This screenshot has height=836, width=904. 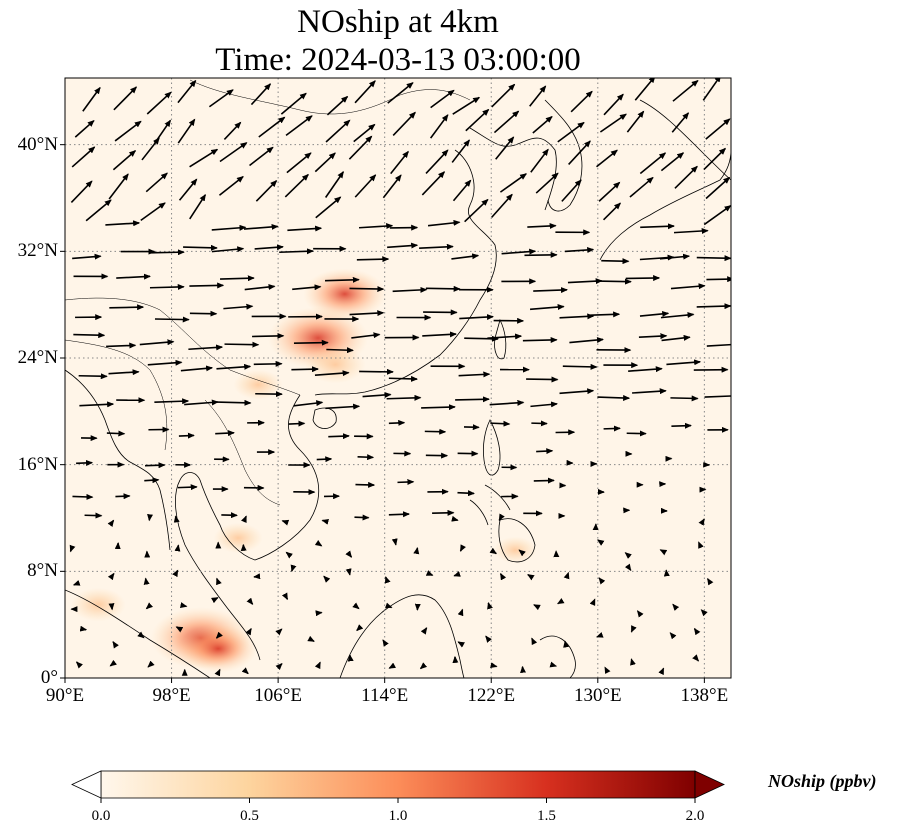 I want to click on lon-tick-label: 98°E, so click(x=171, y=695).